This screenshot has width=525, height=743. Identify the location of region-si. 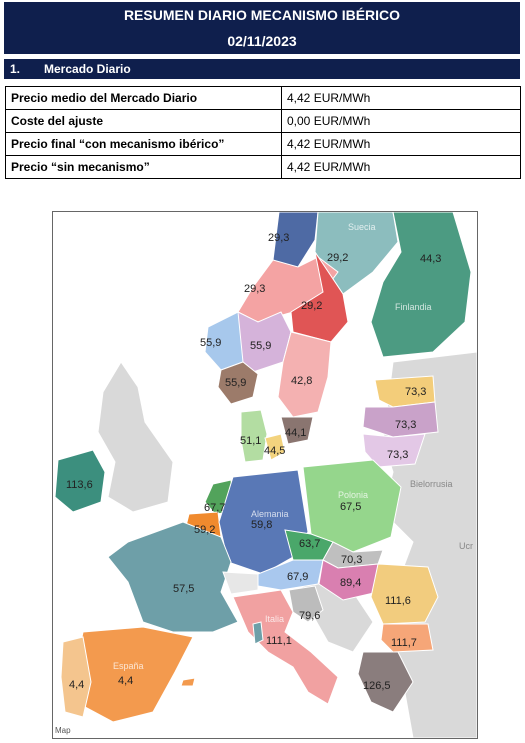
(306, 604).